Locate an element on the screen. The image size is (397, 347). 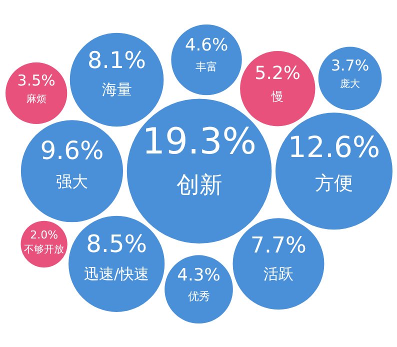
category-label: 优秀 is located at coordinates (199, 297).